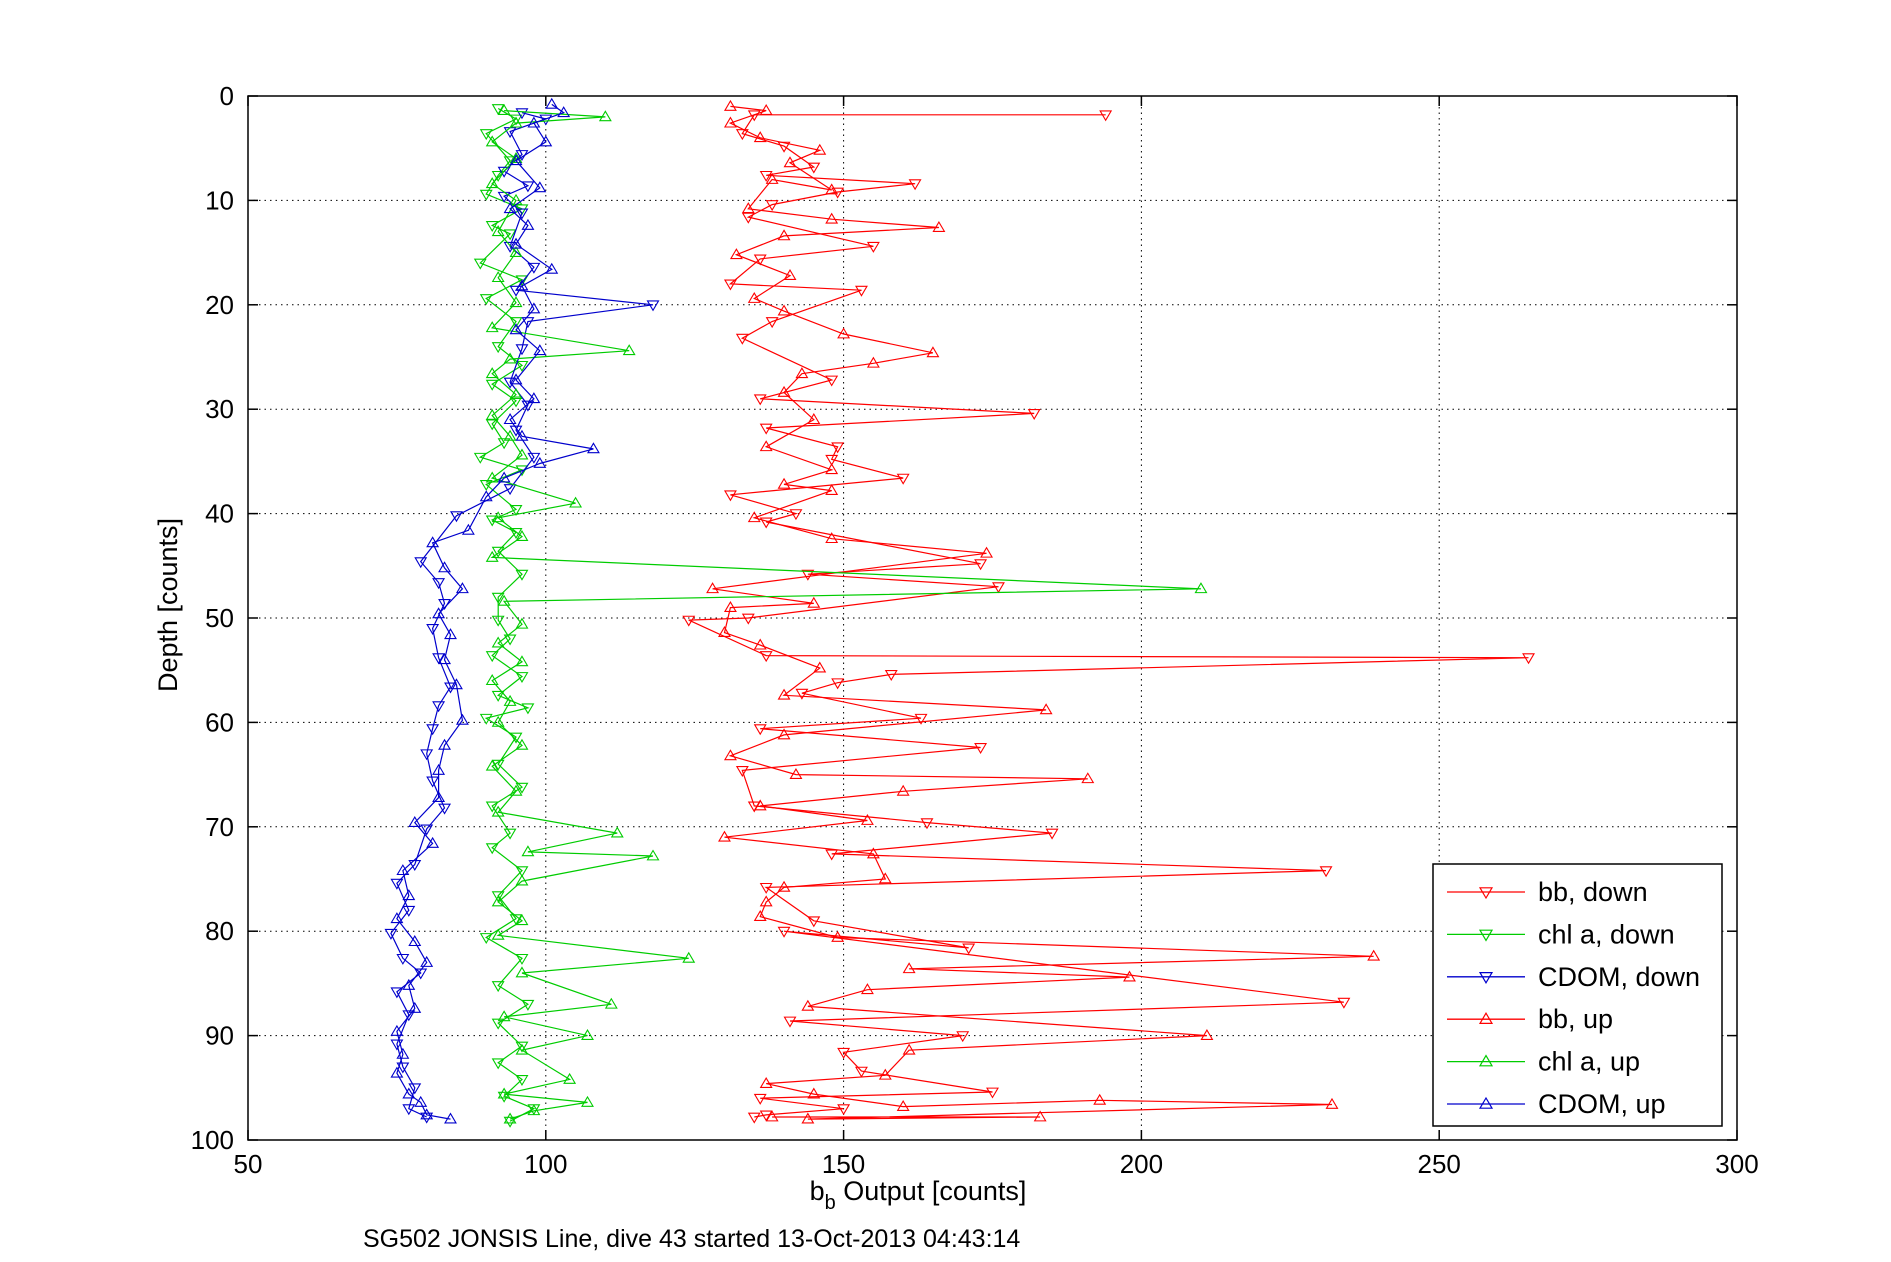  What do you see at coordinates (1602, 1104) in the screenshot?
I see `legend-label: CDOM, up` at bounding box center [1602, 1104].